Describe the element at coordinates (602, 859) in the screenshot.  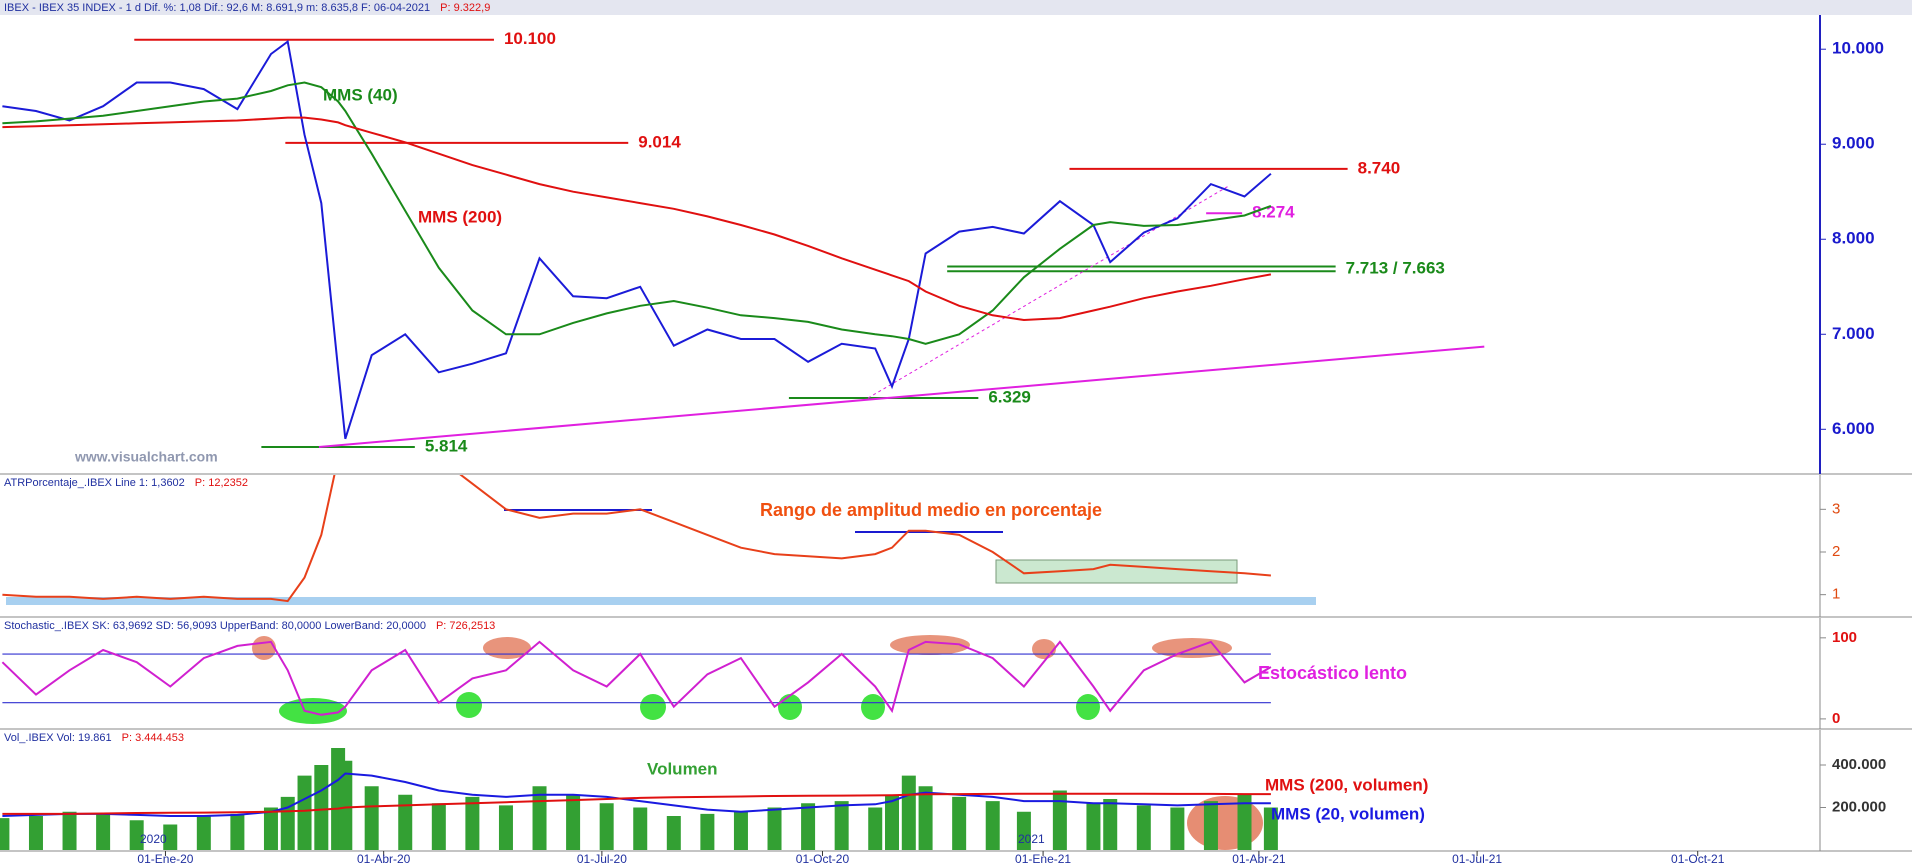
I see `x-tick-label: 01-Jul-20` at that location.